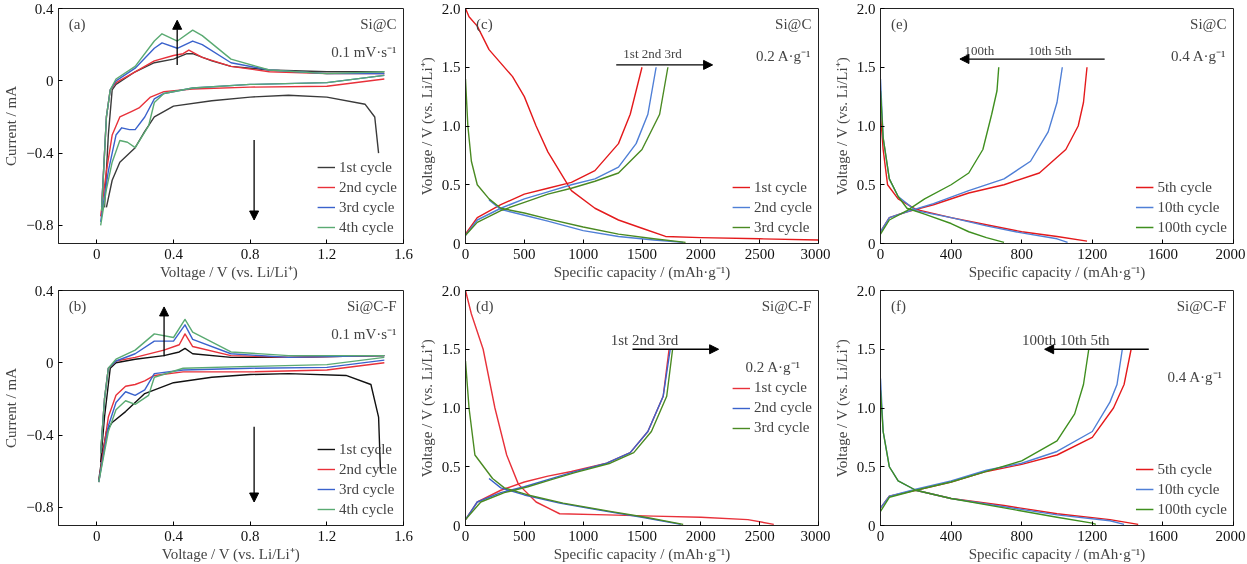  Describe the element at coordinates (11, 125) in the screenshot. I see `y-axis-title: Current / mA` at that location.